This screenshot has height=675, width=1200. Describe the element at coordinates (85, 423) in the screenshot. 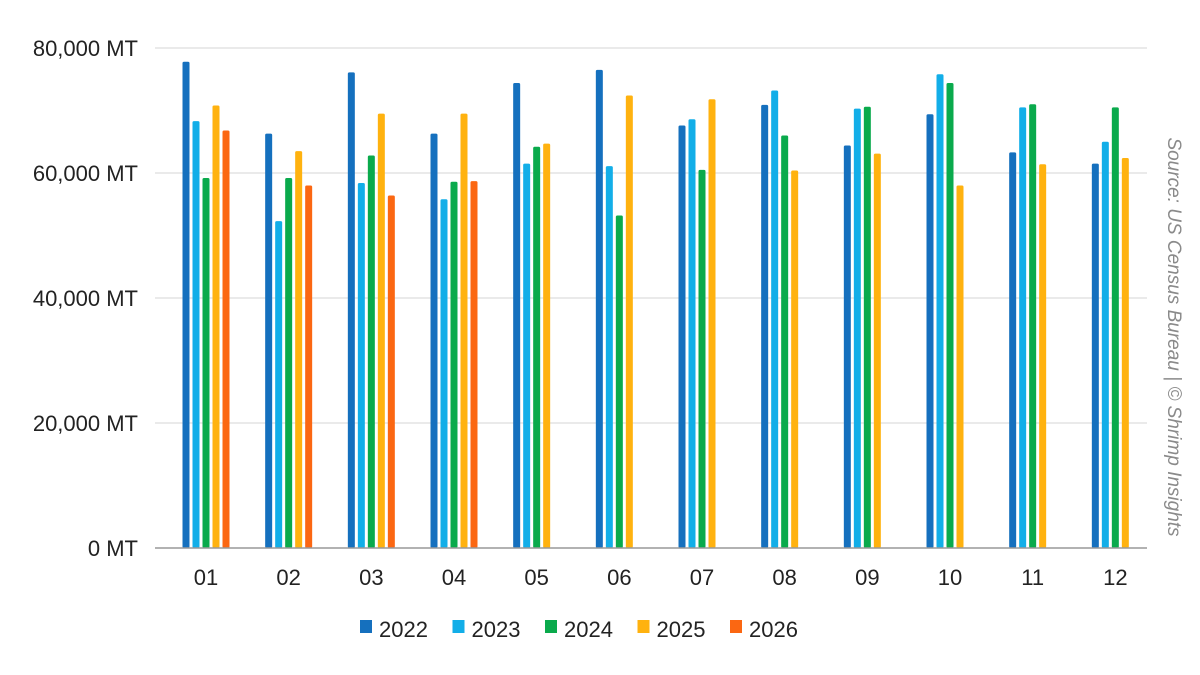

I see `y-tick-label: 20,000 MT` at that location.